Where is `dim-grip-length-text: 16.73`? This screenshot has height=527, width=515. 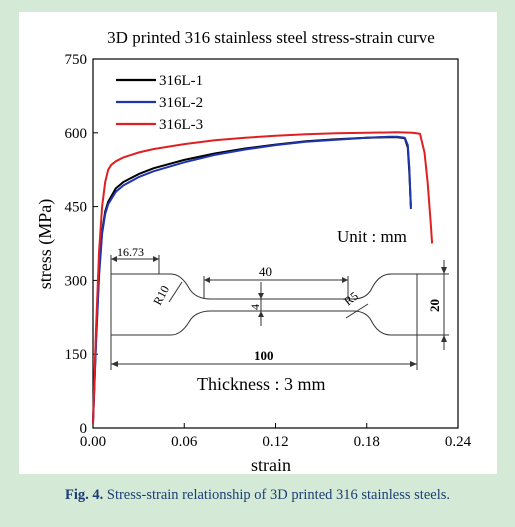 dim-grip-length-text: 16.73 is located at coordinates (130, 252).